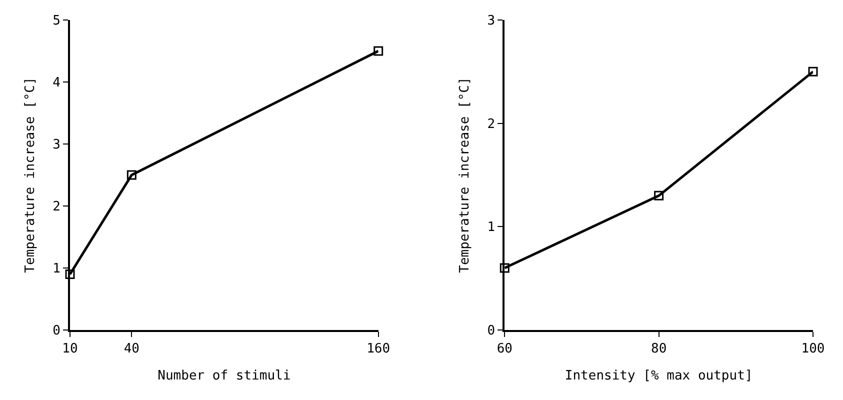 This screenshot has height=400, width=843. What do you see at coordinates (378, 349) in the screenshot?
I see `x-tick-label: 160` at bounding box center [378, 349].